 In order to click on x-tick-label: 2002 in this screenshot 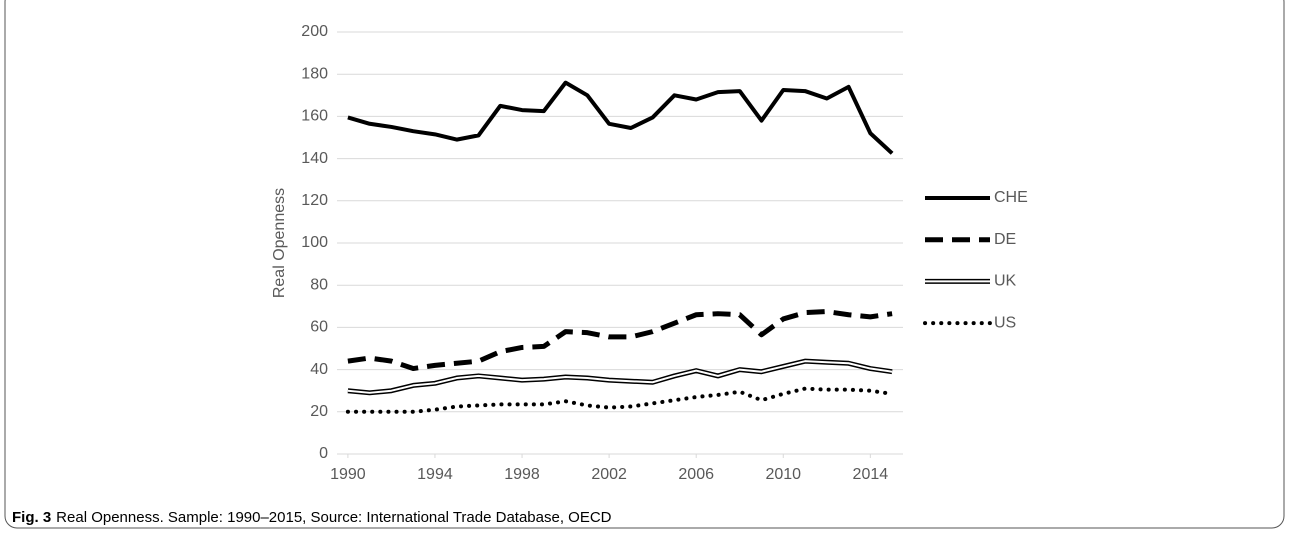, I will do `click(609, 474)`.